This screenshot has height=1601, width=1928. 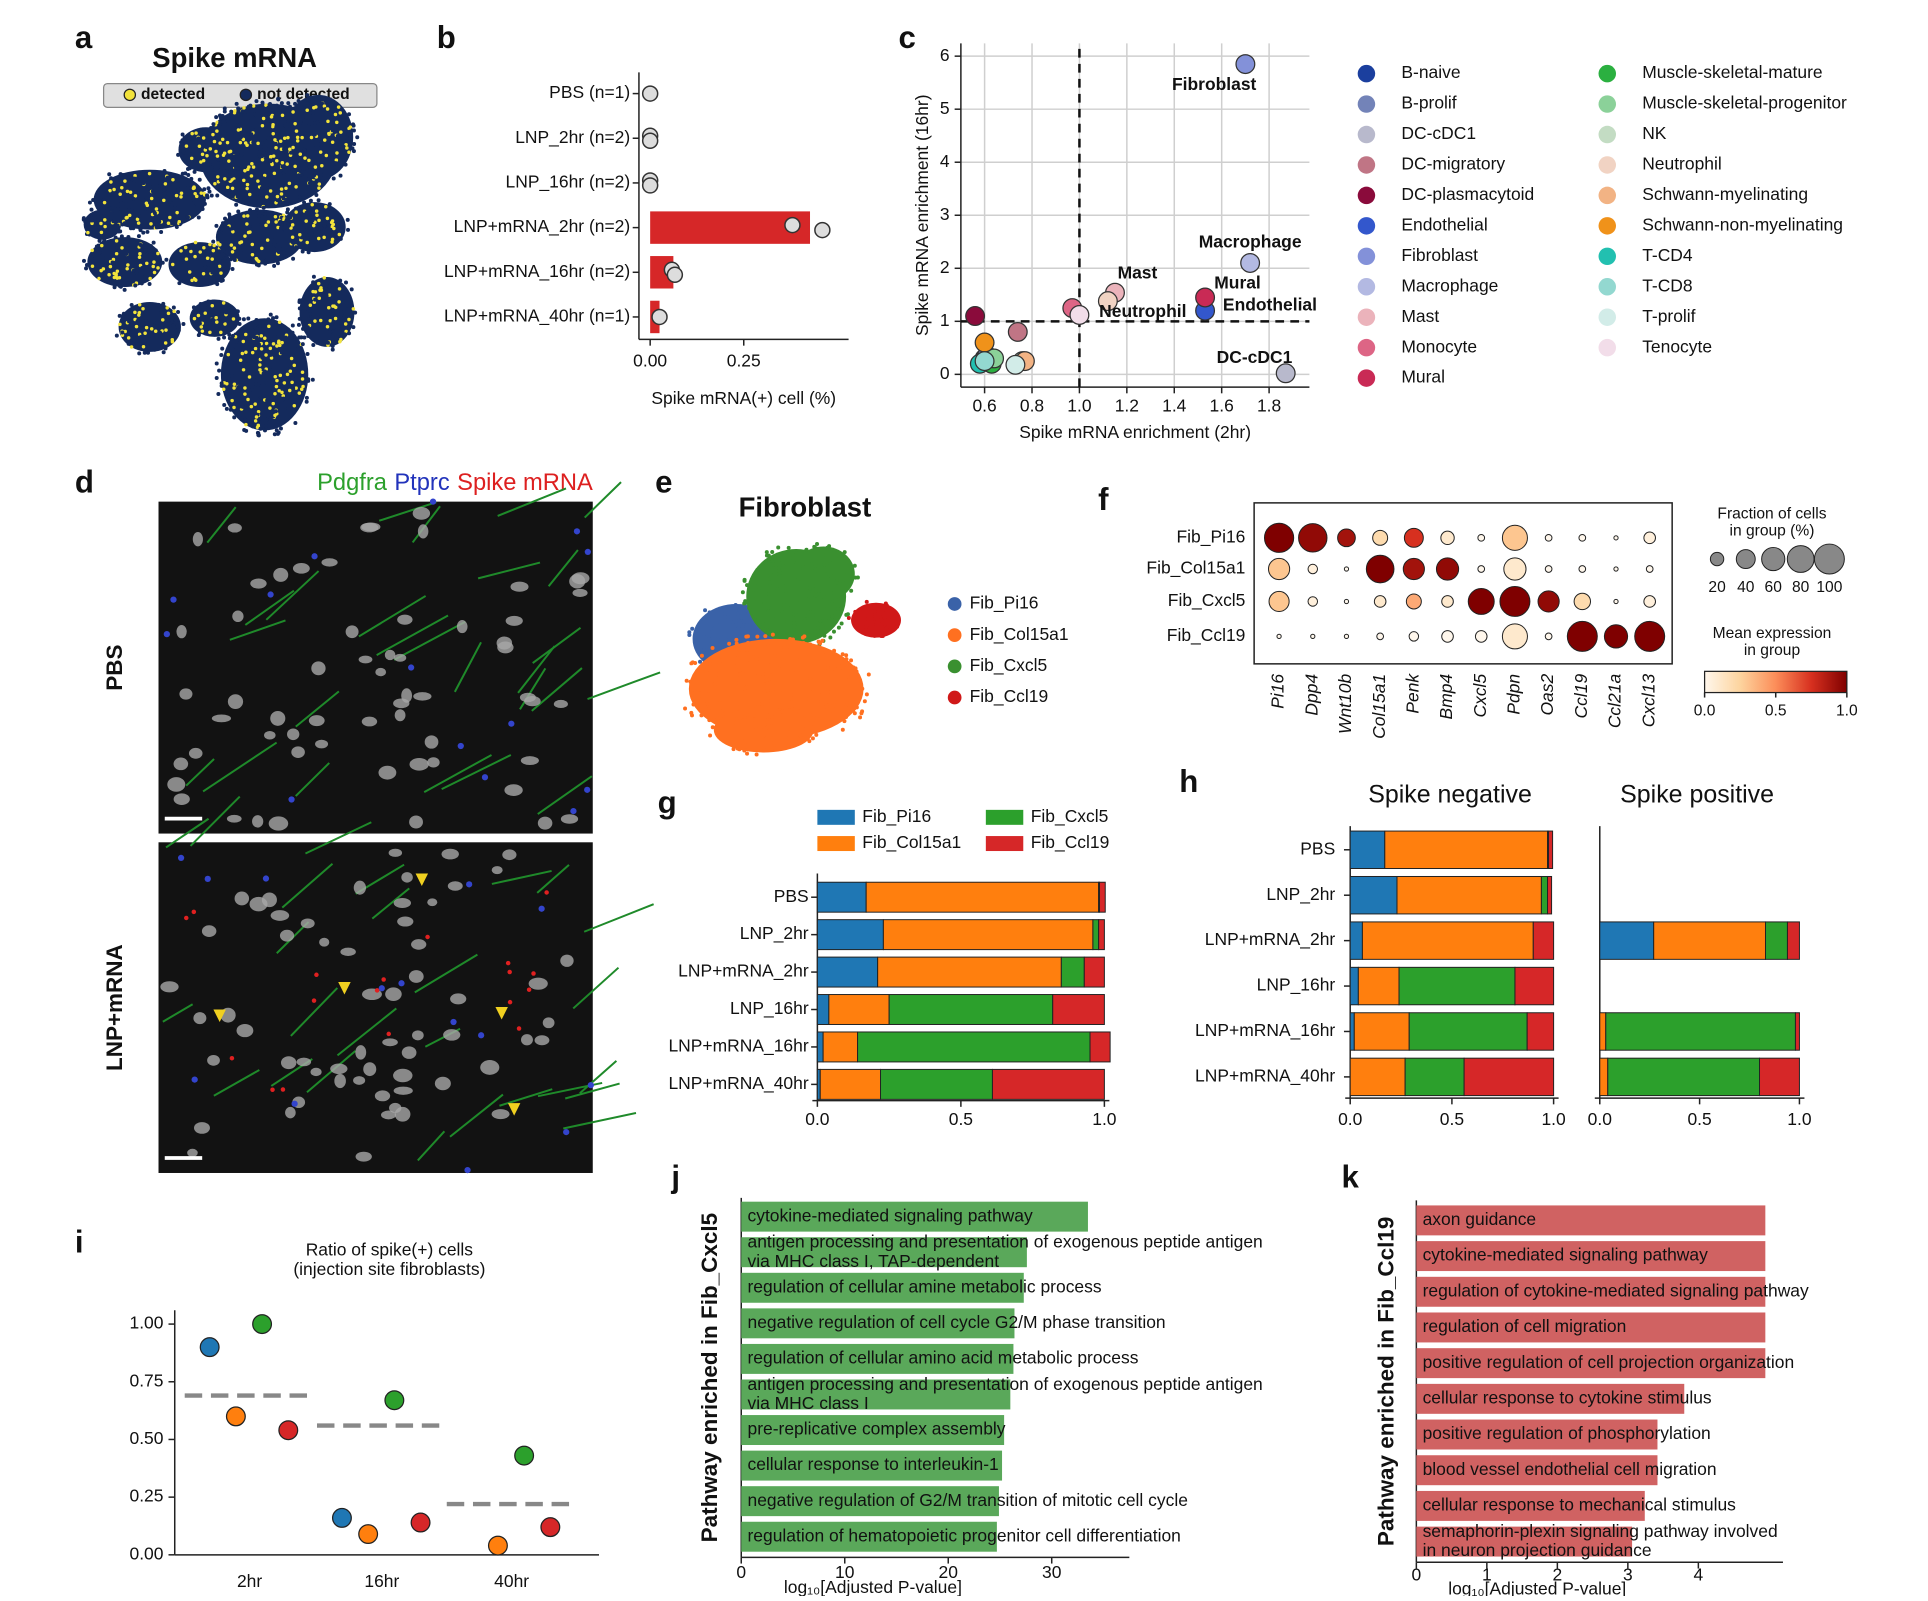 What do you see at coordinates (1847, 710) in the screenshot?
I see `colorbar-tick-label: 1.0` at bounding box center [1847, 710].